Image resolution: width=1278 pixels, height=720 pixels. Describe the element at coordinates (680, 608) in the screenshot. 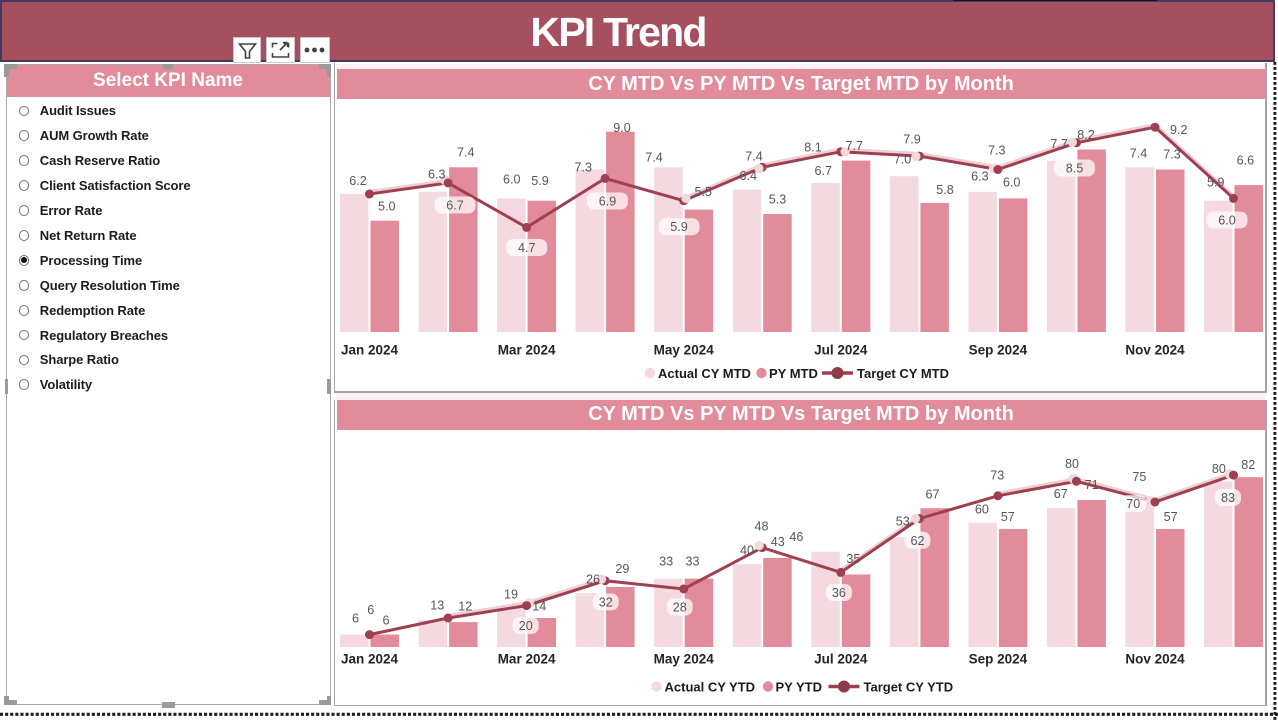

I see `svg-text: 28` at that location.